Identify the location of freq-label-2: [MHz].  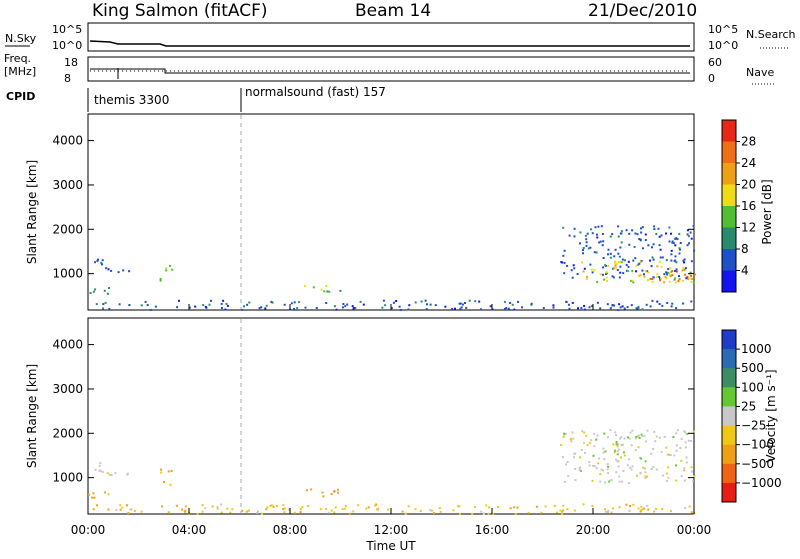
(20, 71).